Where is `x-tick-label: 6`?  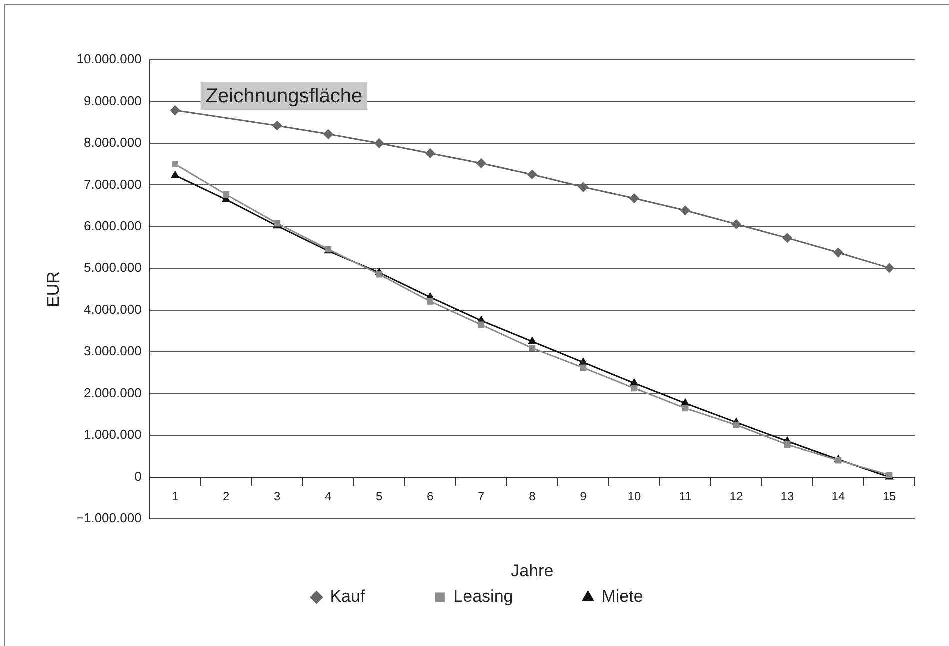 x-tick-label: 6 is located at coordinates (430, 497).